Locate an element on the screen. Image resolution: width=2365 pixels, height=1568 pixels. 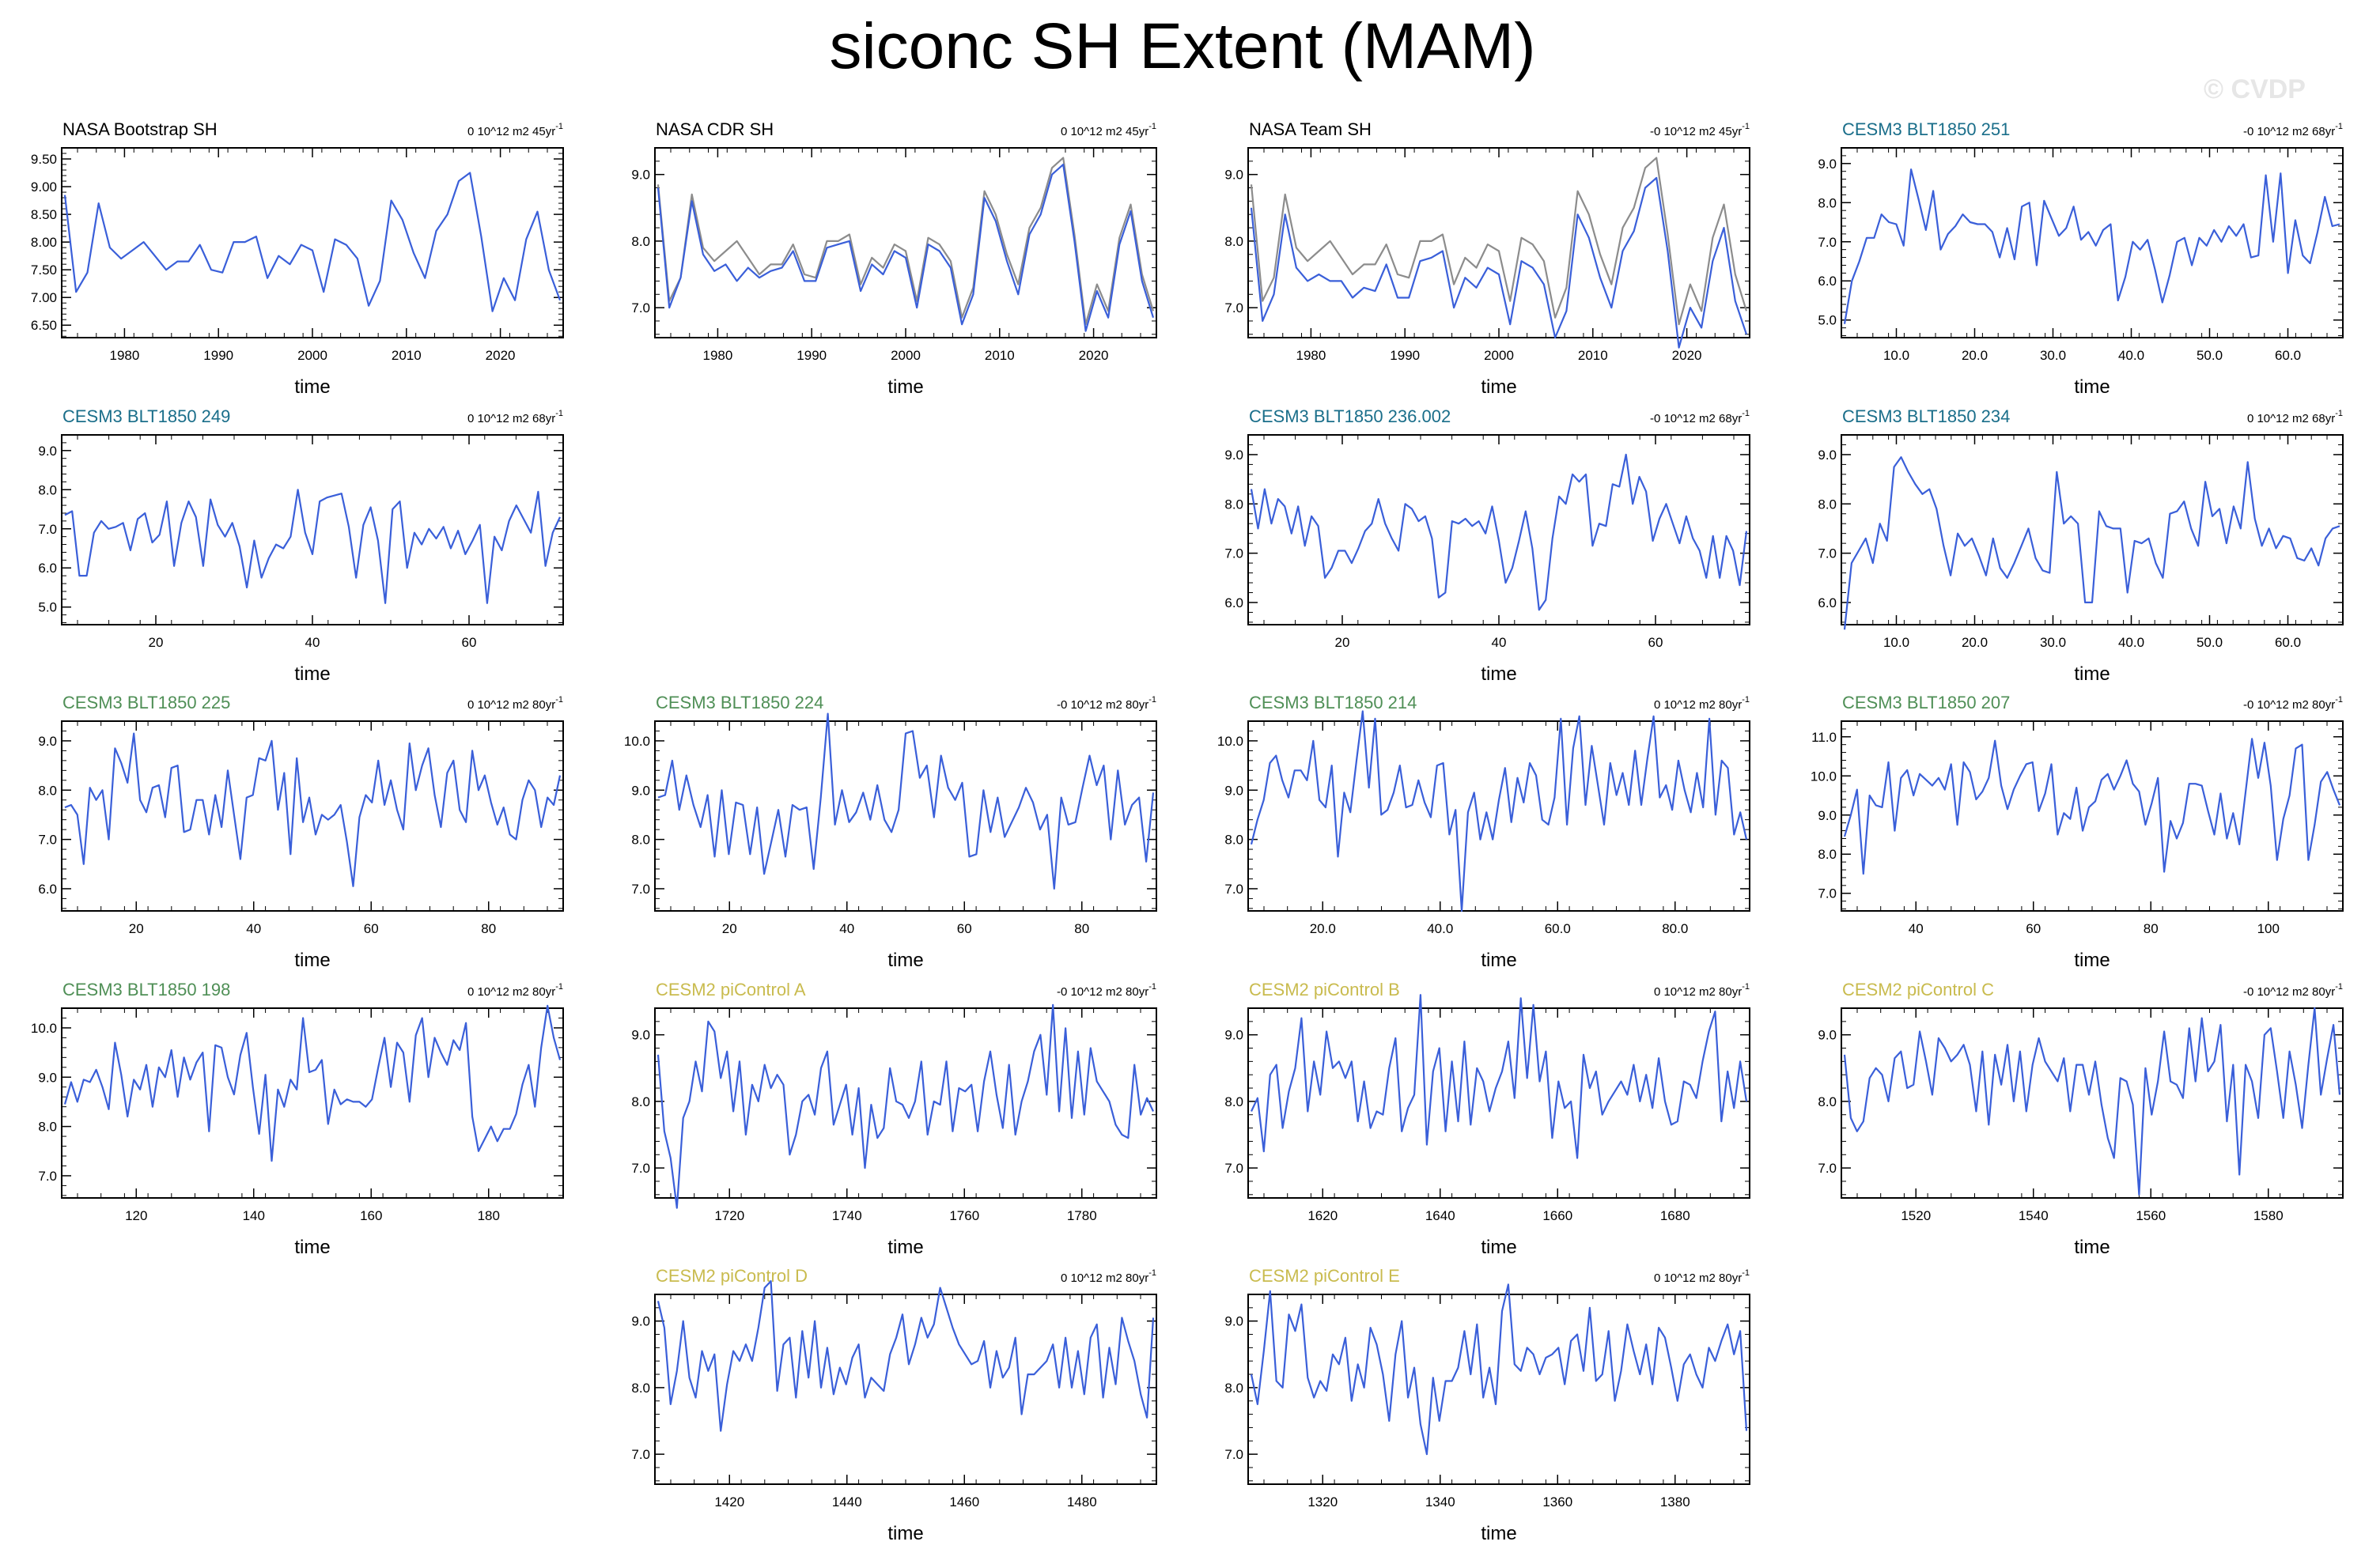
trend-label: -0 10^12 m2 68yr-1 is located at coordinates (1700, 417).